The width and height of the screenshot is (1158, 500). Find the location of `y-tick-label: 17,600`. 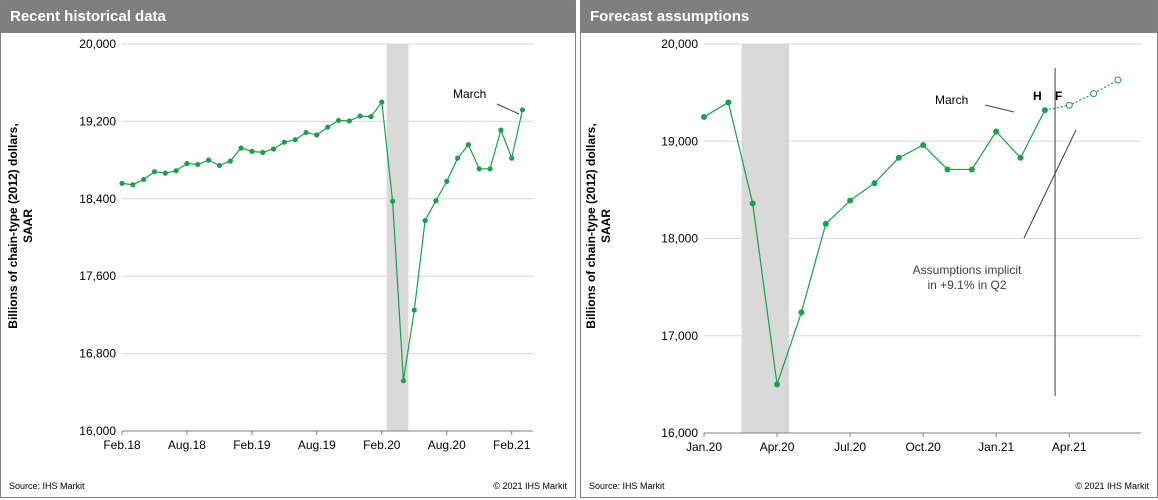

y-tick-label: 17,600 is located at coordinates (97, 276).